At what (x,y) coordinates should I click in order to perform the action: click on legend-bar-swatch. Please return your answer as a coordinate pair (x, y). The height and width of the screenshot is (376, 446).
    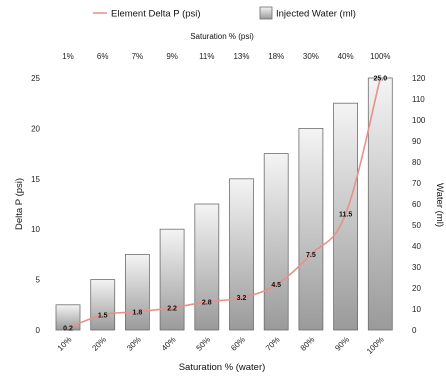
    Looking at the image, I should click on (266, 13).